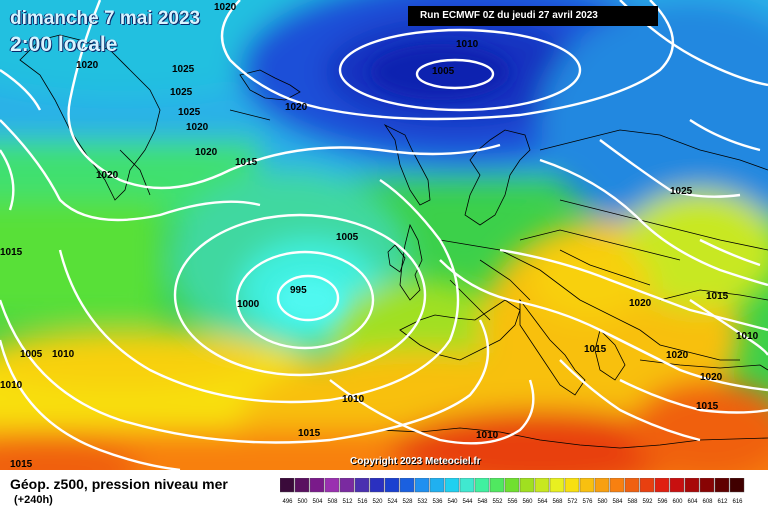 Image resolution: width=768 pixels, height=512 pixels. What do you see at coordinates (407, 502) in the screenshot?
I see `legend-tick-label: 528` at bounding box center [407, 502].